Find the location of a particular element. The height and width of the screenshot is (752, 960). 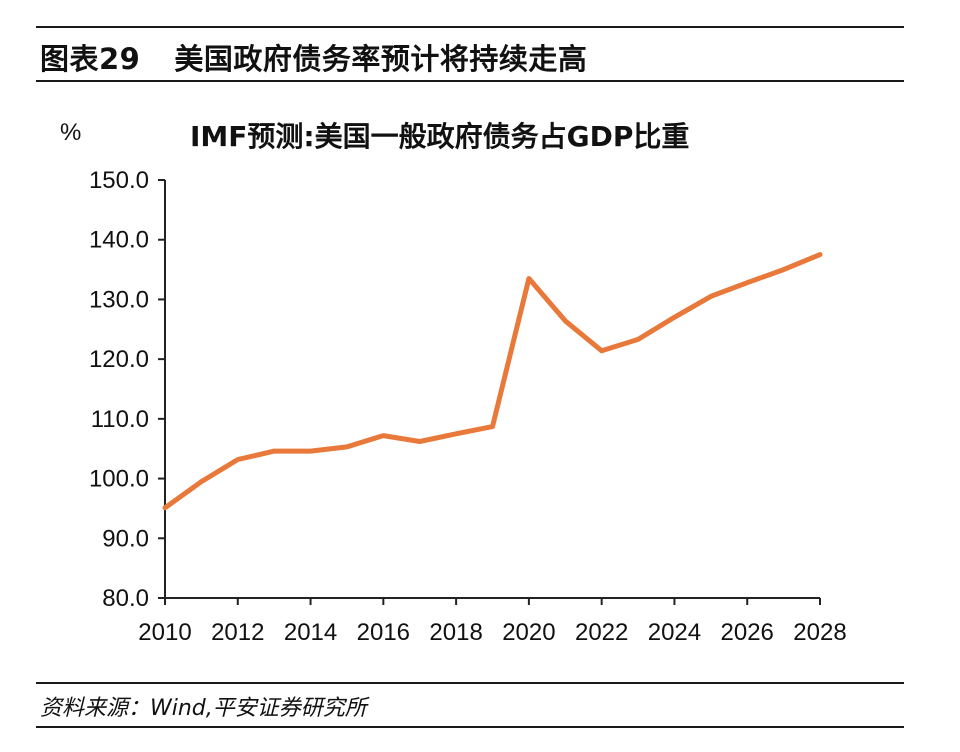

y-tick-label: 130.0 is located at coordinates (119, 299).